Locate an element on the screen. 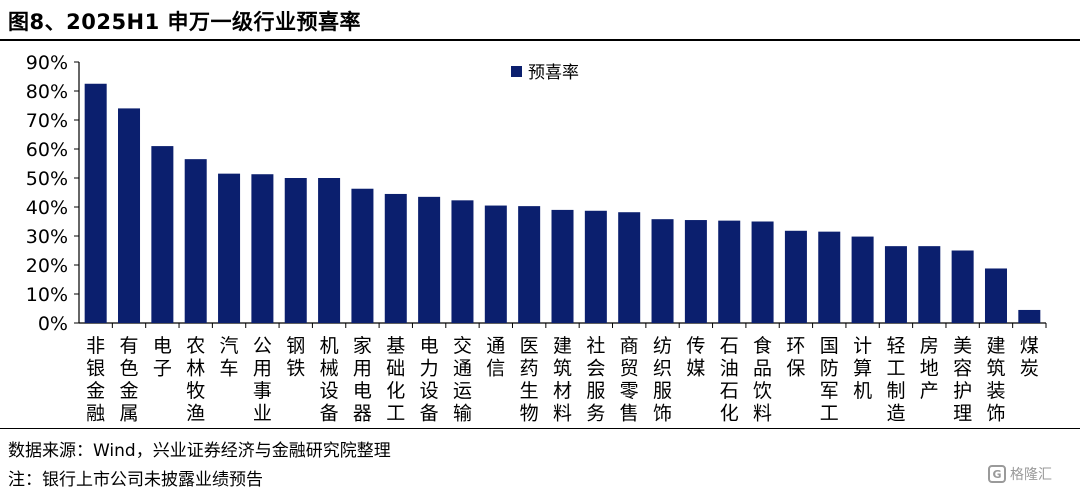 The width and height of the screenshot is (1080, 493). y-tick-label: 50% is located at coordinates (47, 179).